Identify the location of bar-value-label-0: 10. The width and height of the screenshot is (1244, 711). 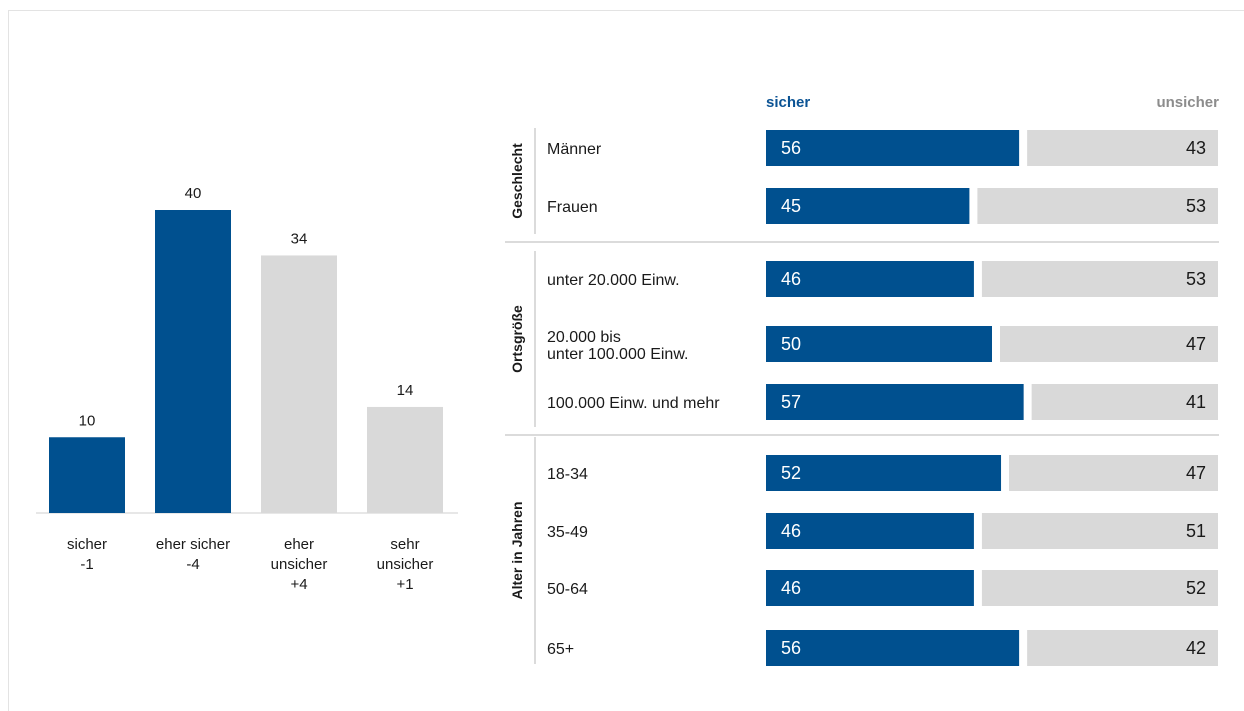
(87, 420).